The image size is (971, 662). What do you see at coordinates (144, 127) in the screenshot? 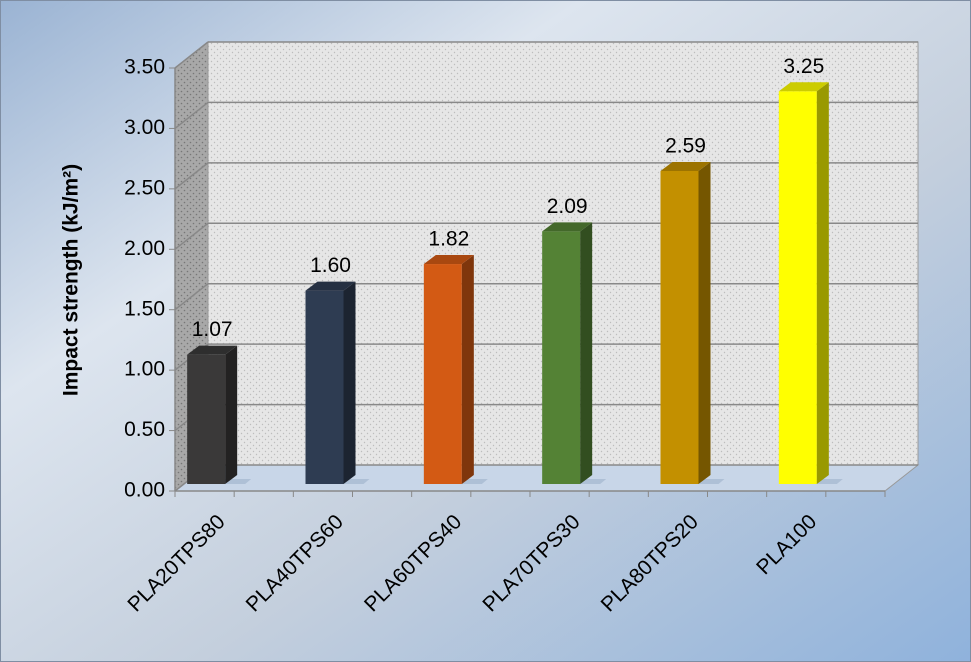
I see `y-tick-label: 3.00` at bounding box center [144, 127].